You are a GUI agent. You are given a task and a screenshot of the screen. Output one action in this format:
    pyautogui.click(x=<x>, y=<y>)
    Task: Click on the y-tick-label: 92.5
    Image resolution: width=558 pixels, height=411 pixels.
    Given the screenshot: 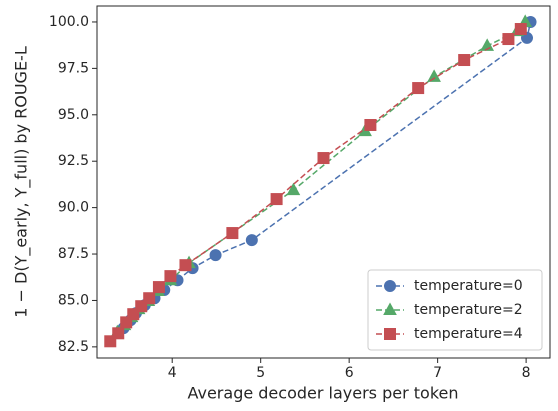 What is the action you would take?
    pyautogui.click(x=73, y=161)
    